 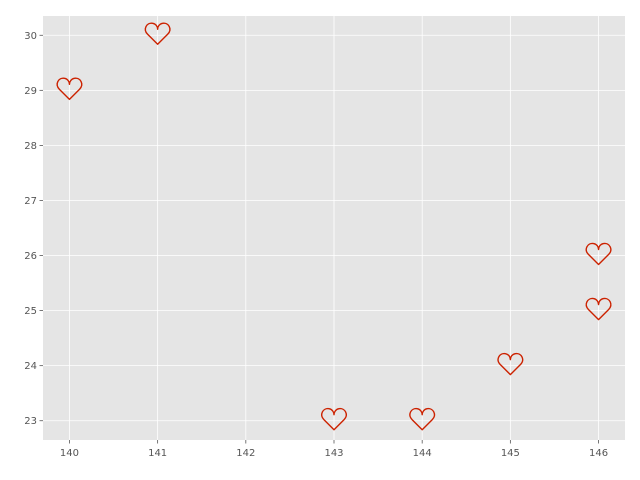 What do you see at coordinates (157, 453) in the screenshot?
I see `x-tick-label: 141` at bounding box center [157, 453].